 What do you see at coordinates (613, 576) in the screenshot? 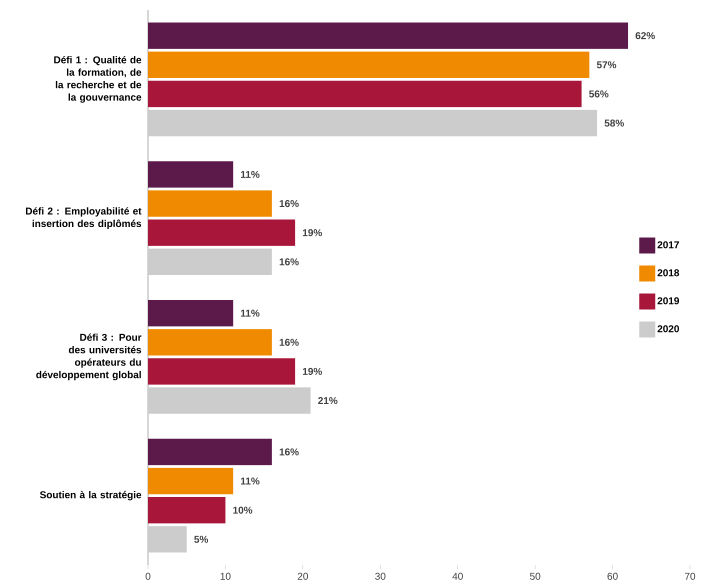
I see `x-tick-label: 60` at bounding box center [613, 576].